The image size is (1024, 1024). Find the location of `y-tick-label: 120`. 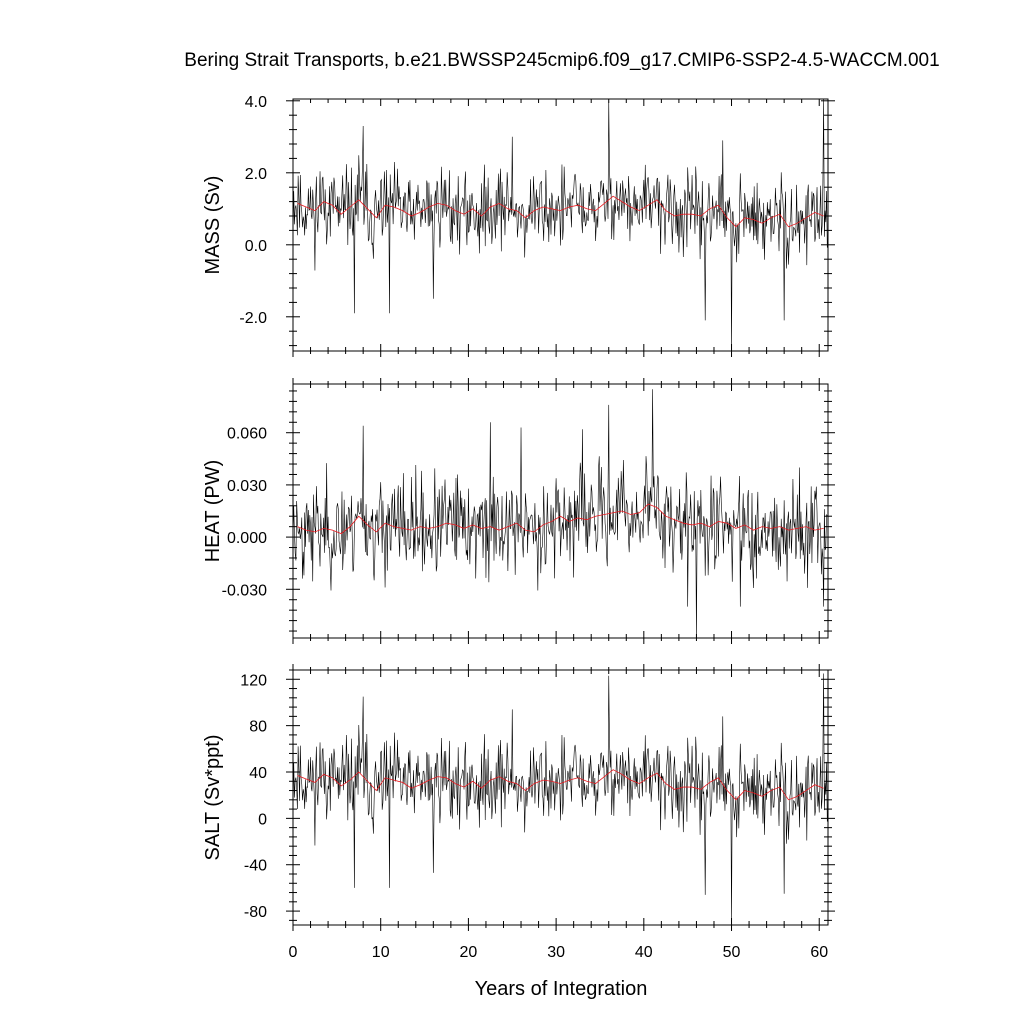

y-tick-label: 120 is located at coordinates (253, 680).